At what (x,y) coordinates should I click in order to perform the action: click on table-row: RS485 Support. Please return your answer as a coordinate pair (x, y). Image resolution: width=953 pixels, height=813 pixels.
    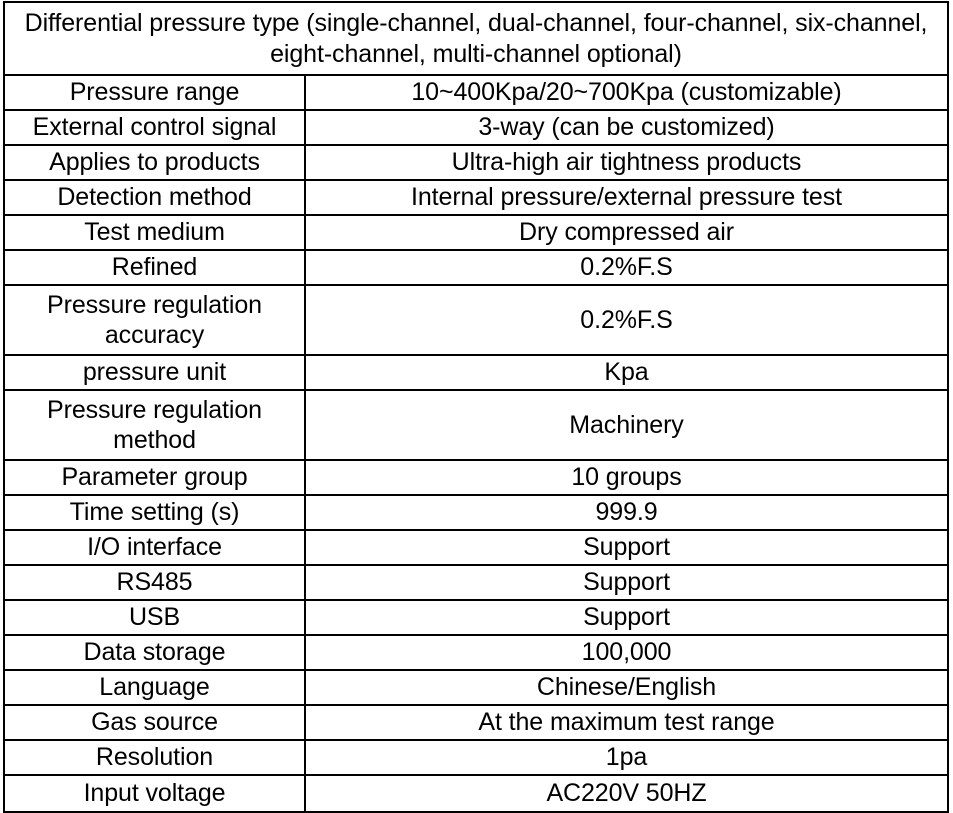
    Looking at the image, I should click on (476, 583).